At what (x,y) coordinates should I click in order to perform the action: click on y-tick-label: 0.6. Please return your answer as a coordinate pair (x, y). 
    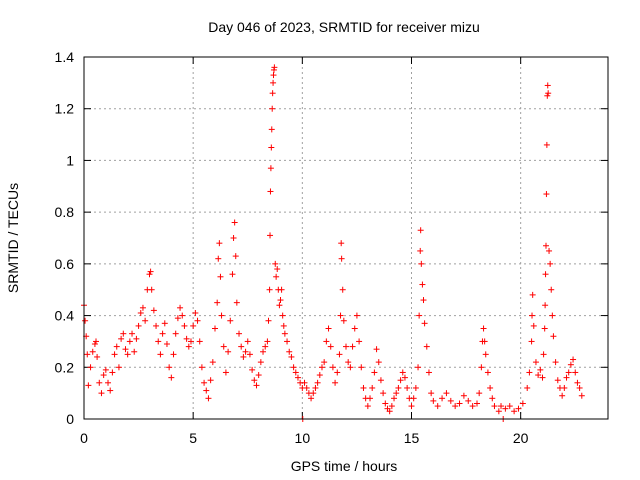
    Looking at the image, I should click on (65, 264).